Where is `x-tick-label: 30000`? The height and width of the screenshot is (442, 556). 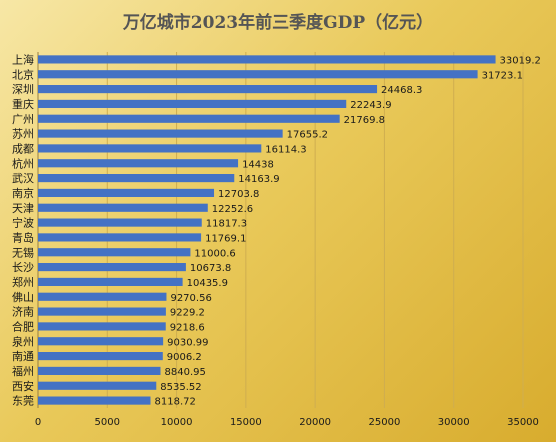
x-tick-label: 30000 is located at coordinates (454, 422).